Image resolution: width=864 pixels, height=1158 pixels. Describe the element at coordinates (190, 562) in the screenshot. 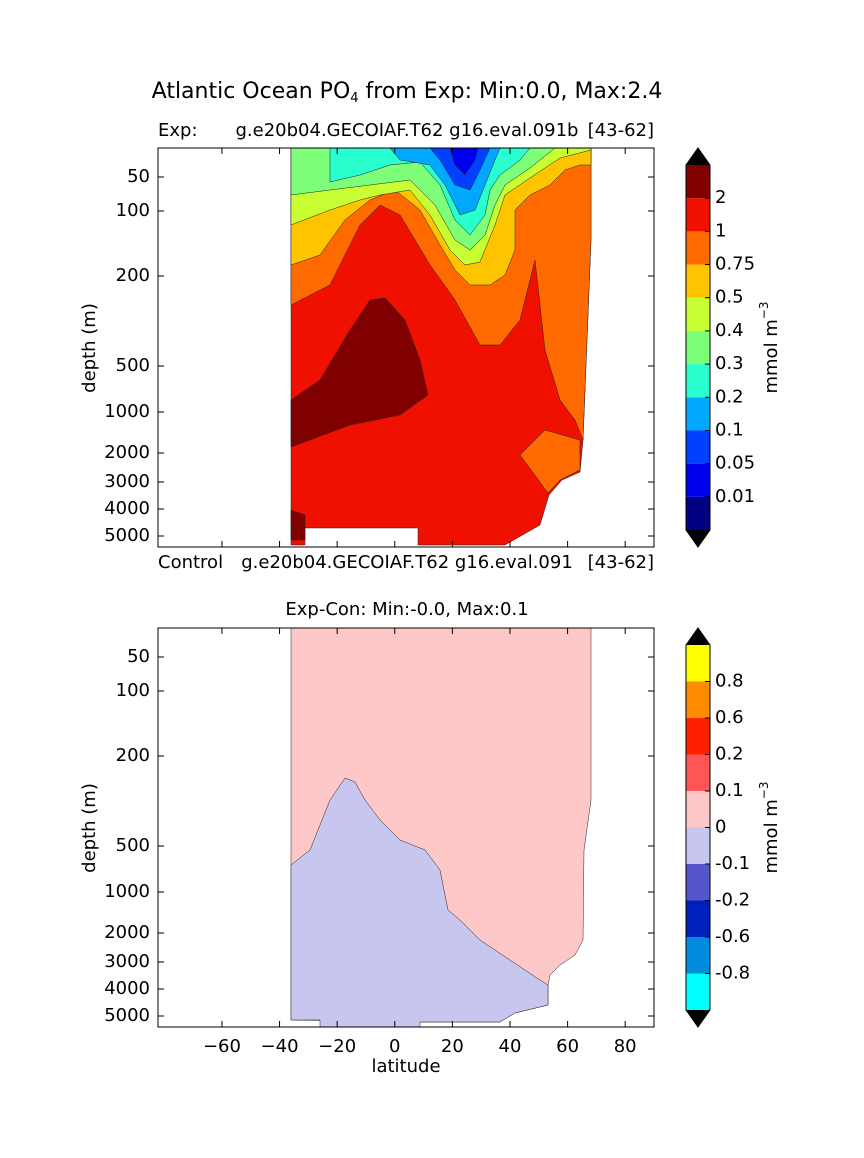

I see `footer-left: Control` at that location.